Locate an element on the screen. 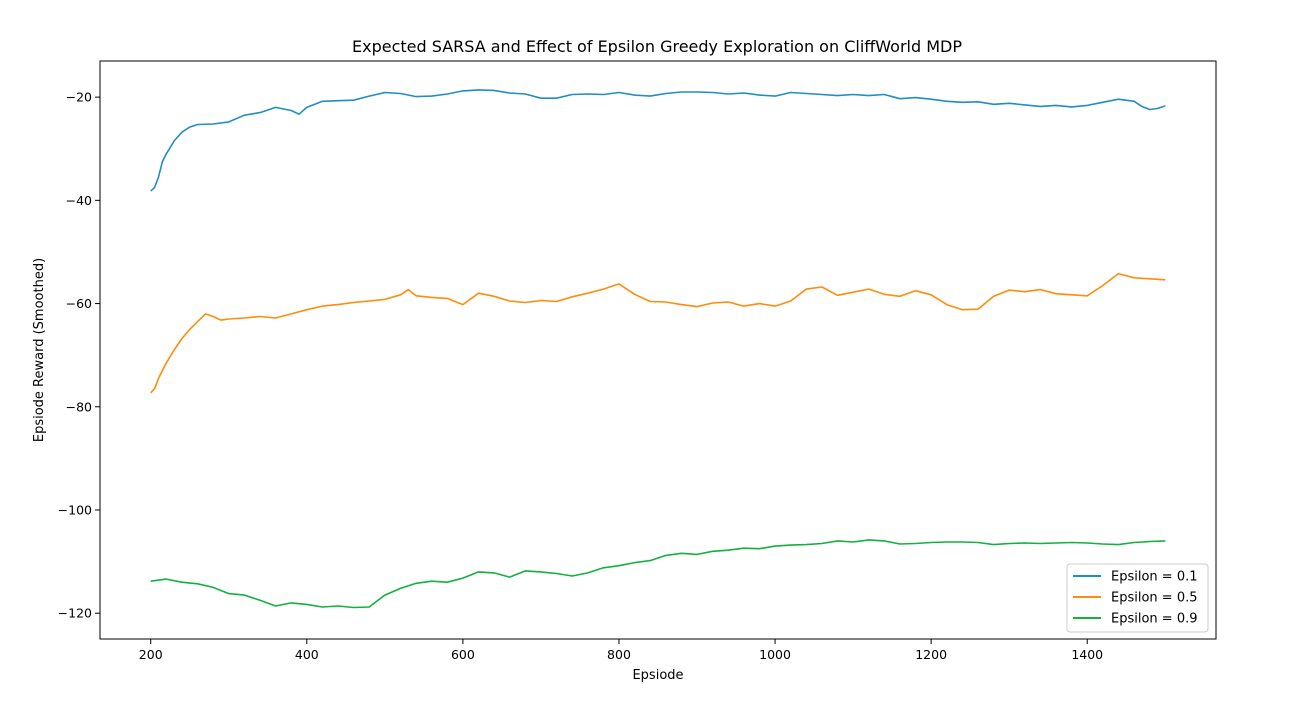  x-tick-label: 600 is located at coordinates (463, 654).